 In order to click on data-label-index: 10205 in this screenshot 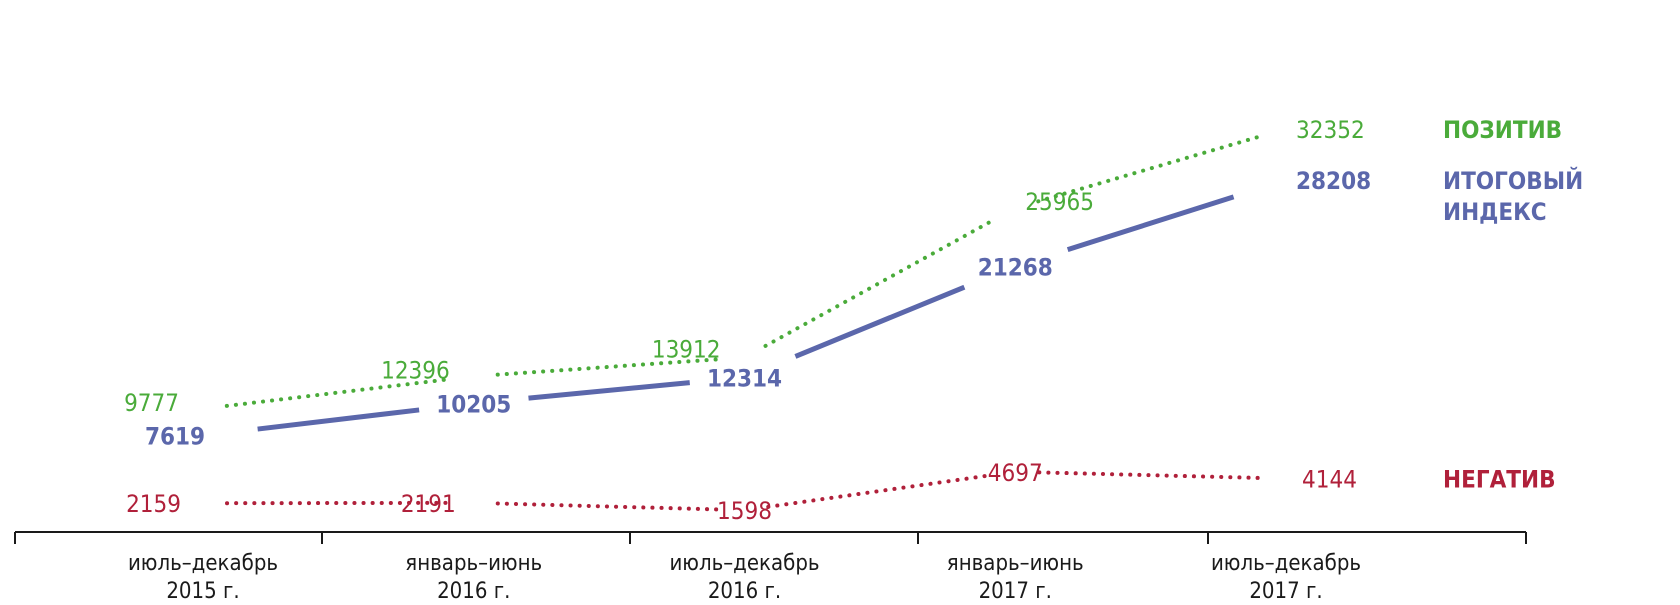, I will do `click(473, 404)`.